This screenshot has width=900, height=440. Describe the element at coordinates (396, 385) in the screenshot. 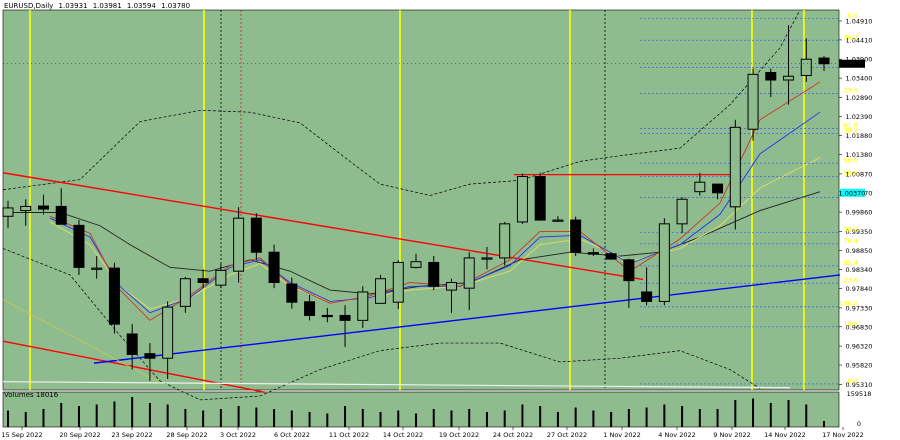

I see `baseline-line` at that location.